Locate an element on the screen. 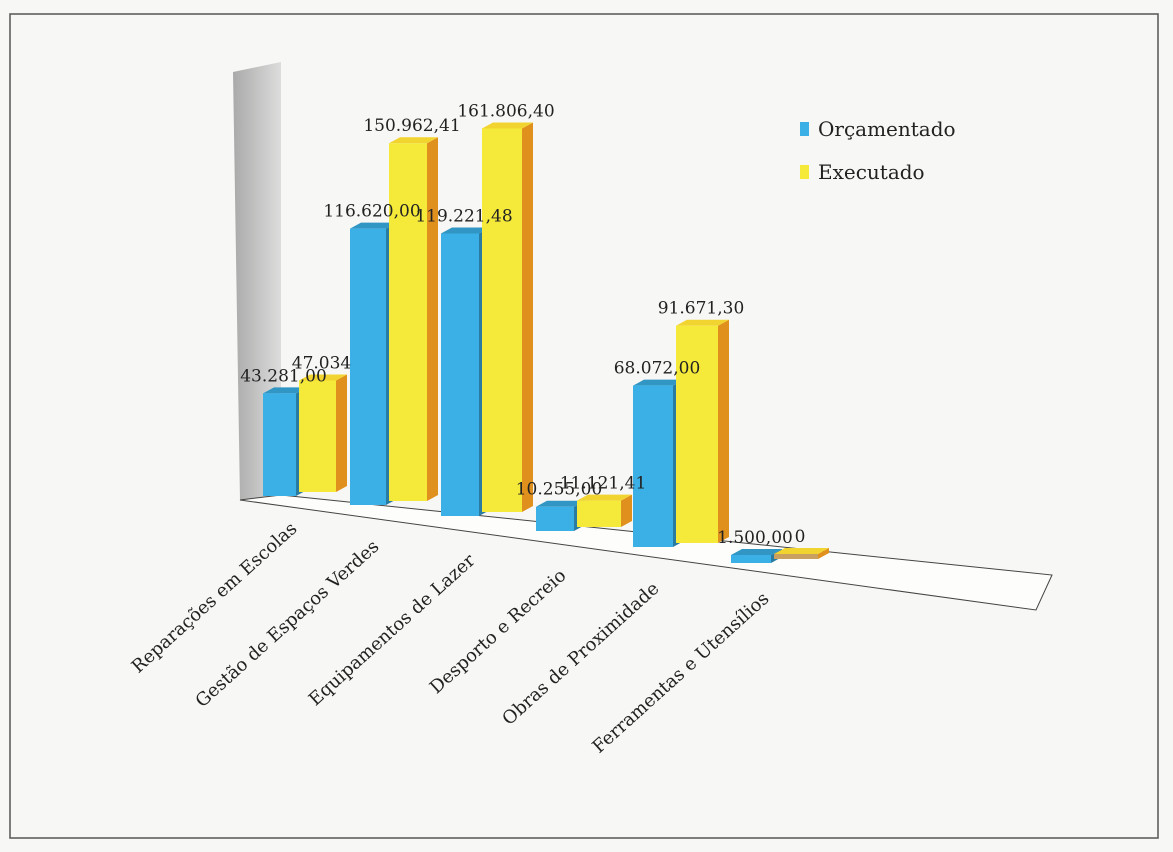 The height and width of the screenshot is (852, 1173). category-label-0: Reparações em Escolas is located at coordinates (215, 597).